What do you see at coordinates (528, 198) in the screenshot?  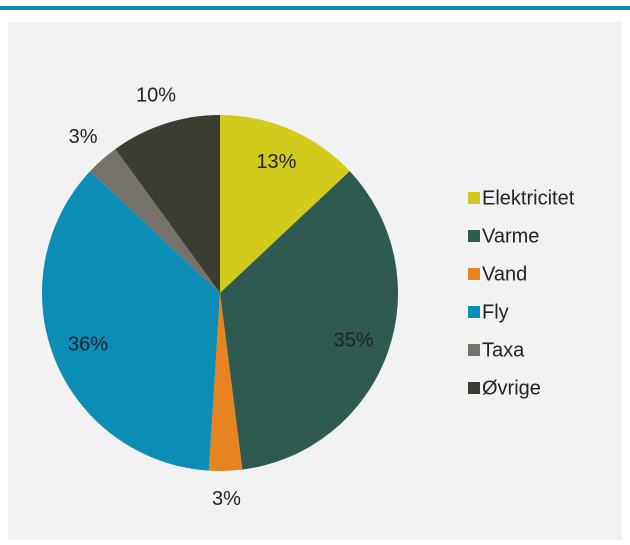 I see `legend-label: Elektricitet` at bounding box center [528, 198].